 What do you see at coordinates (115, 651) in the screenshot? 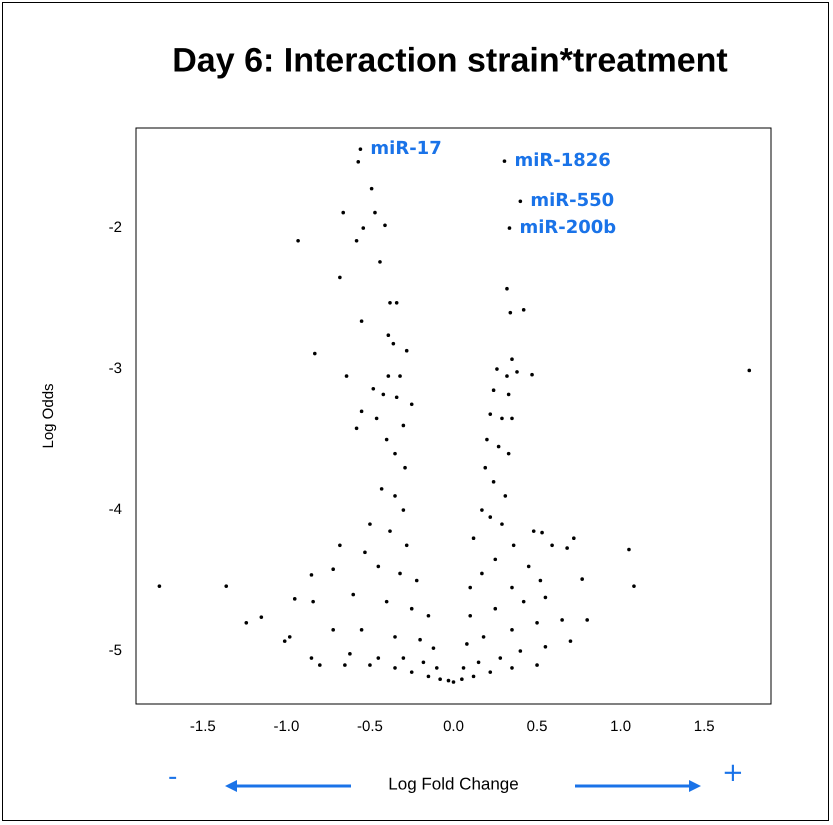
I see `y-tick-label: -5` at bounding box center [115, 651].